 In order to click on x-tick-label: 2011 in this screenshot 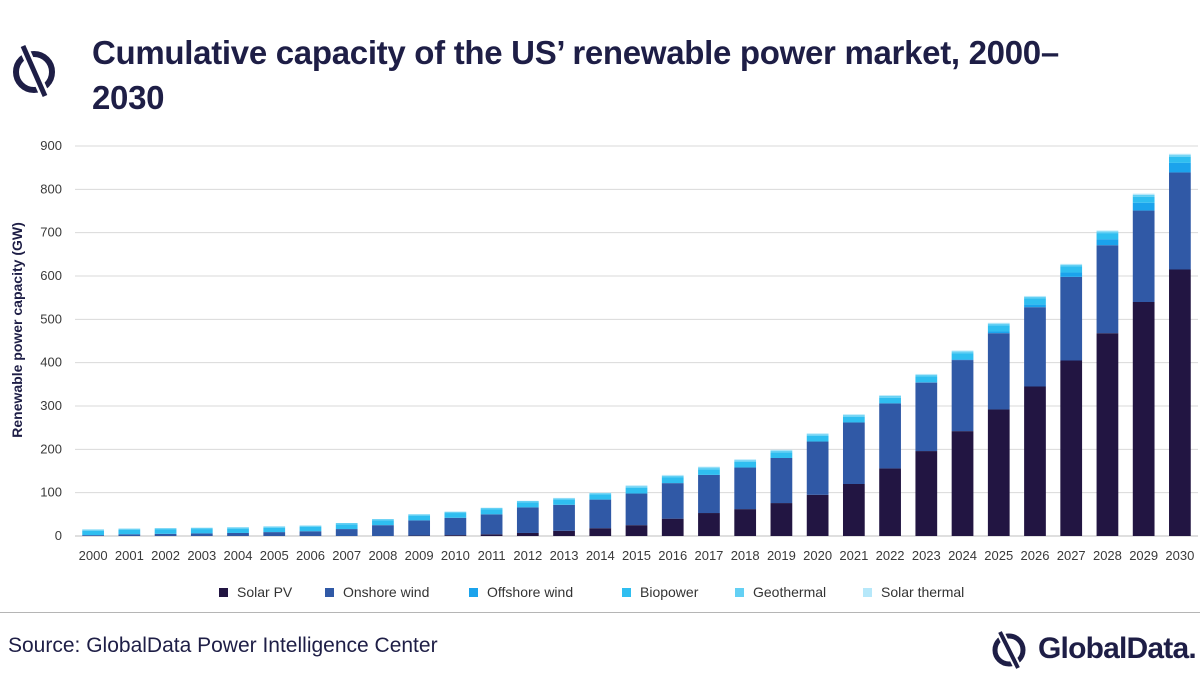, I will do `click(492, 555)`.